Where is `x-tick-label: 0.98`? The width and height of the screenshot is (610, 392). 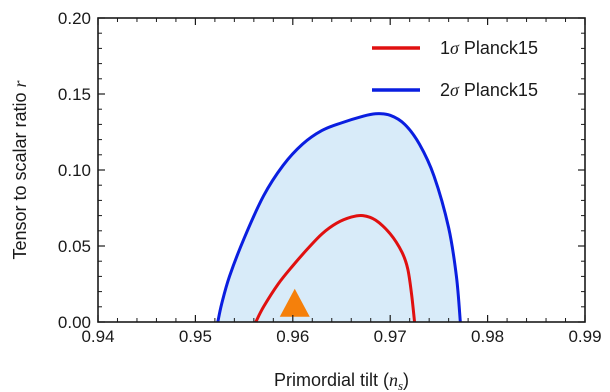
x-tick-label: 0.98 is located at coordinates (487, 336).